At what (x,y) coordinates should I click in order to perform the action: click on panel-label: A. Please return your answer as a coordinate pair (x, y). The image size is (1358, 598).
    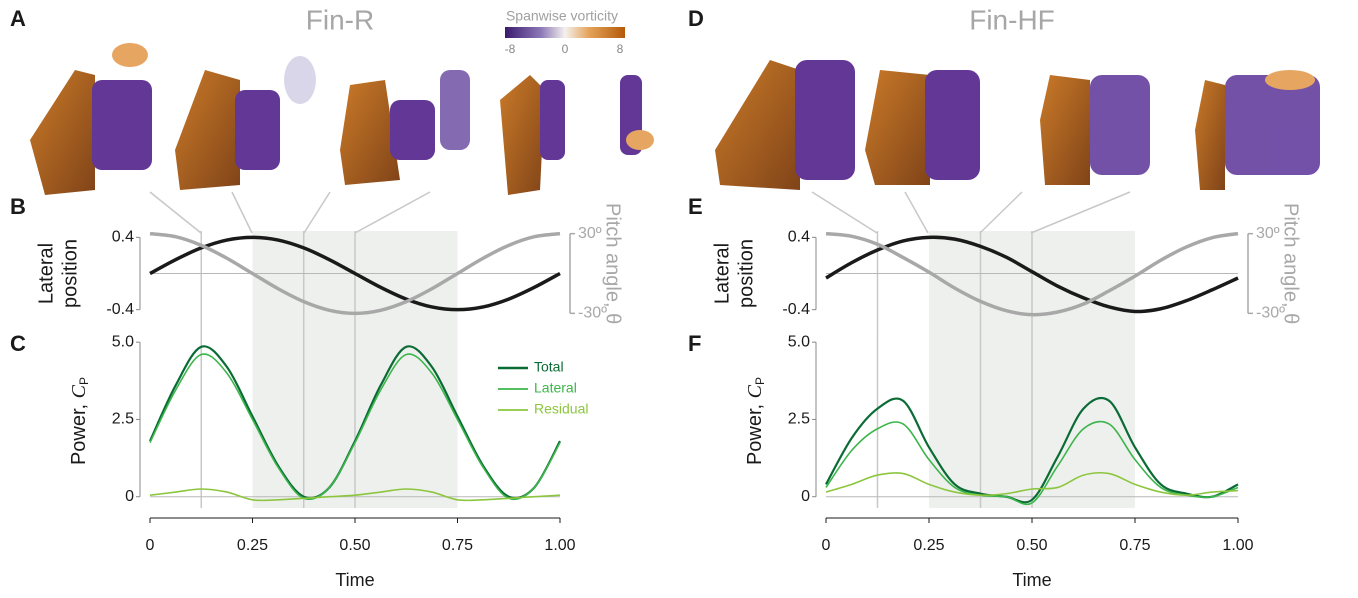
    Looking at the image, I should click on (18, 18).